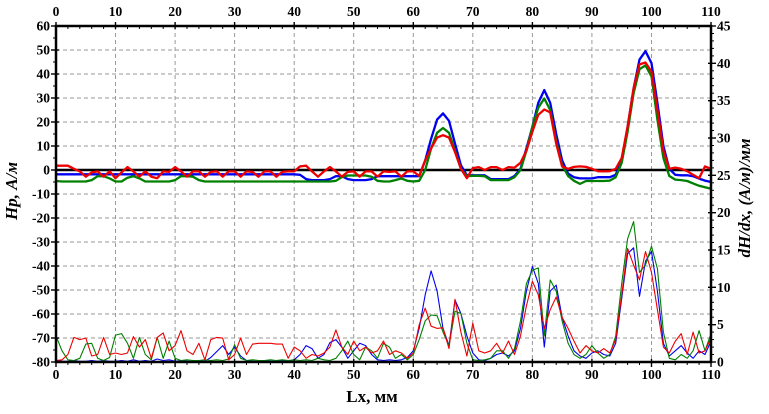 This screenshot has height=414, width=769. What do you see at coordinates (41, 218) in the screenshot?
I see `y-left-tick-label: -20` at bounding box center [41, 218].